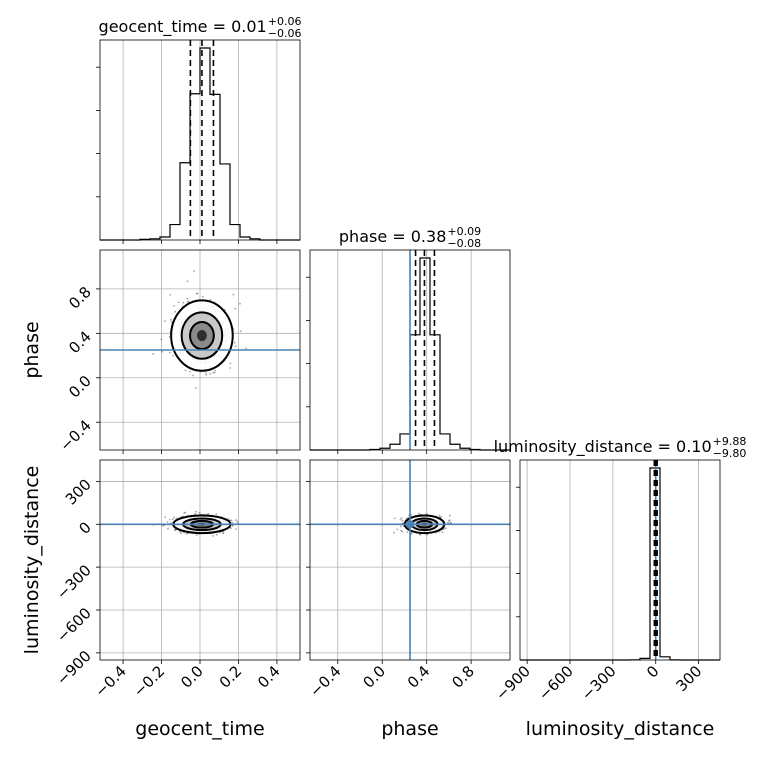  Describe the element at coordinates (78, 492) in the screenshot. I see `y-tick-label: 300` at that location.